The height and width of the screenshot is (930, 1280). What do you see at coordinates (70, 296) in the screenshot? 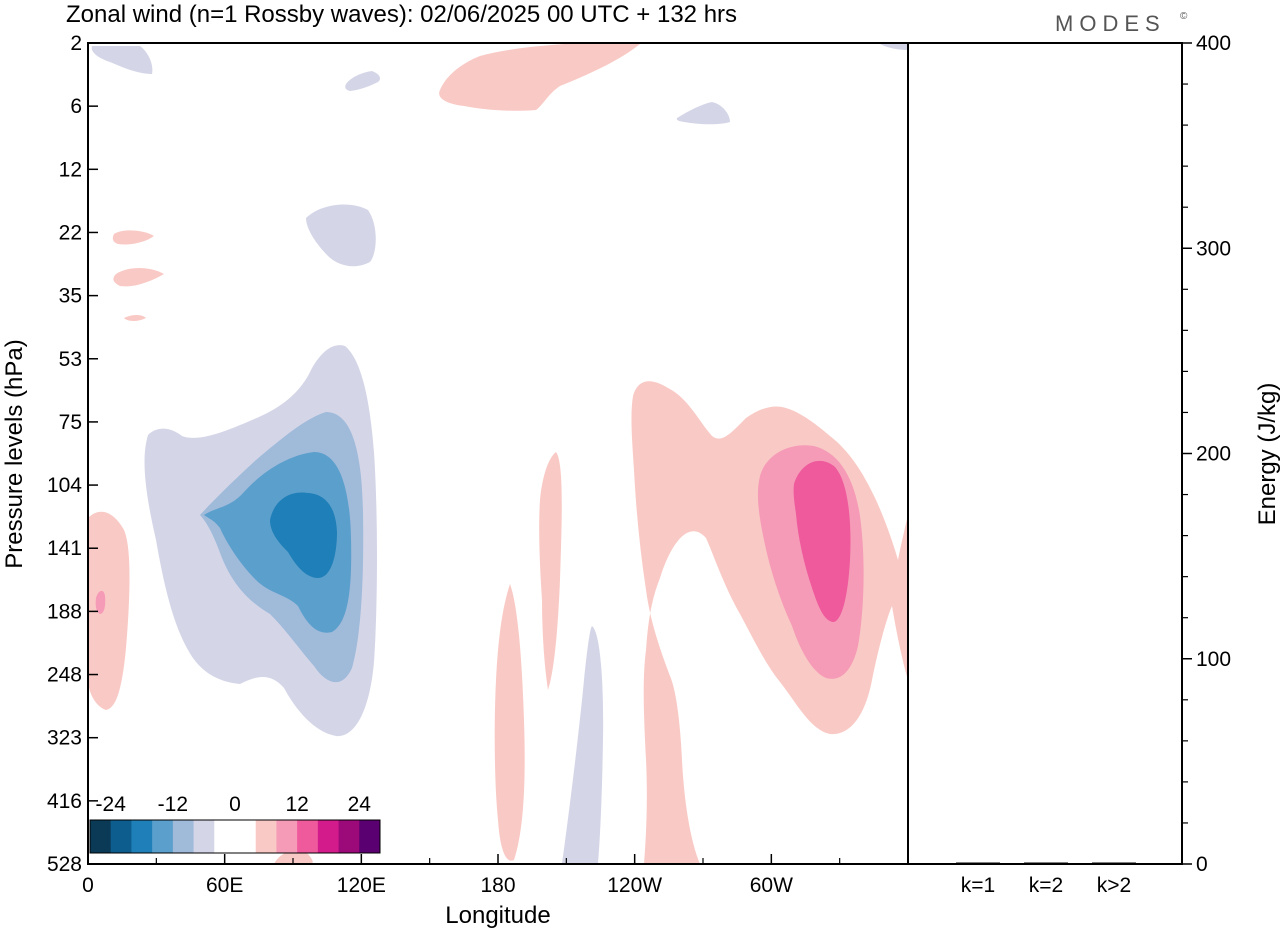
I see `y-tick-label: 35` at bounding box center [70, 296].